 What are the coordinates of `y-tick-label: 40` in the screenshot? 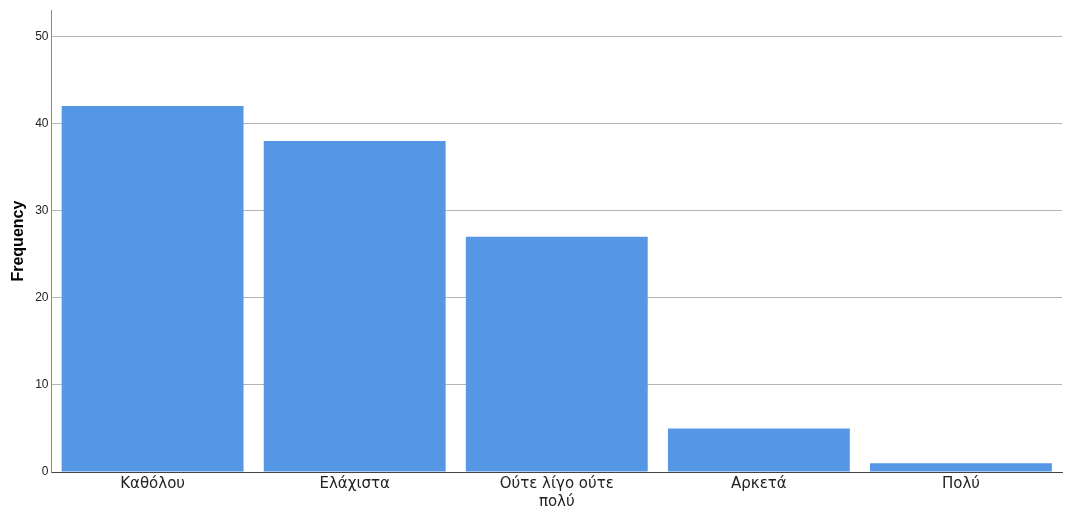 It's located at (42, 122).